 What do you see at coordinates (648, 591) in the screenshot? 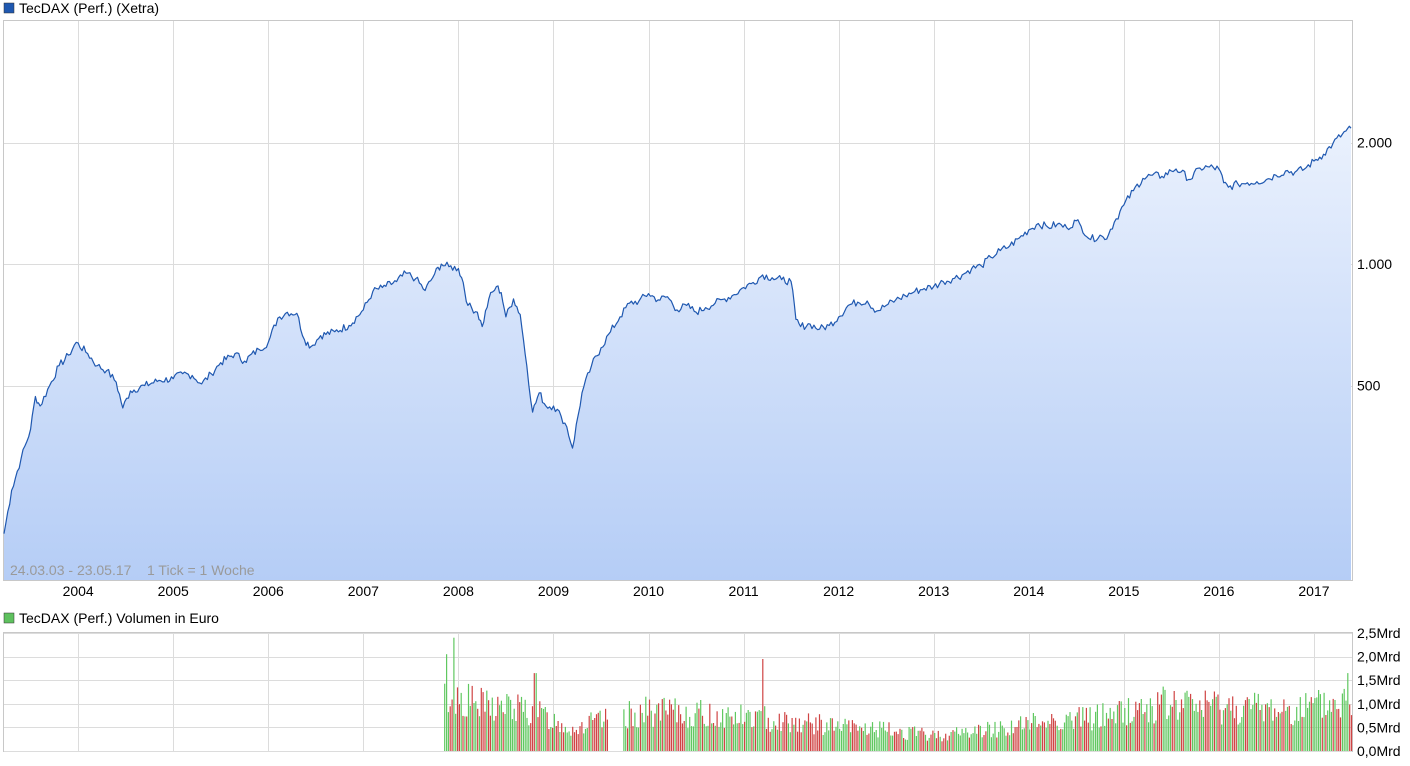
I see `x-tick-label: 2010` at bounding box center [648, 591].